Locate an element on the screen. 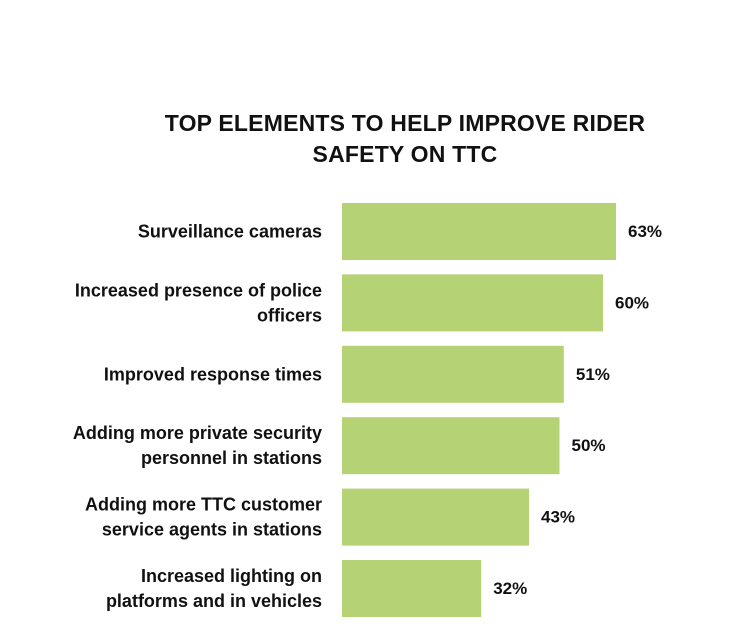 This screenshot has width=730, height=638. category-label-2-line-2: officers is located at coordinates (289, 315).